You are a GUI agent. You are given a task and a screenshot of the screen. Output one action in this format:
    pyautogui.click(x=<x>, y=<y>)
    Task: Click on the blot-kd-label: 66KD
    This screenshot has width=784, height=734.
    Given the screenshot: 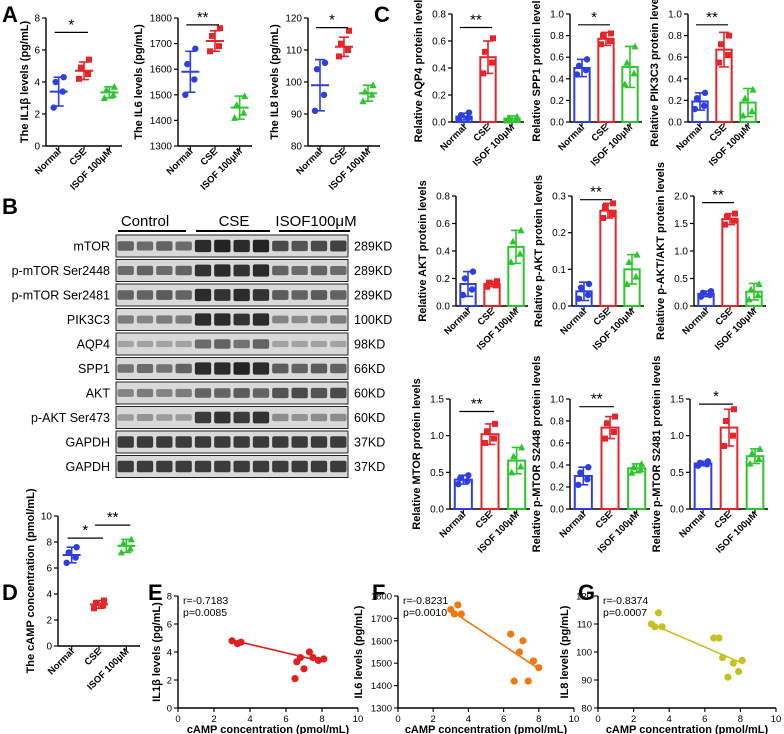 What is the action you would take?
    pyautogui.click(x=369, y=369)
    